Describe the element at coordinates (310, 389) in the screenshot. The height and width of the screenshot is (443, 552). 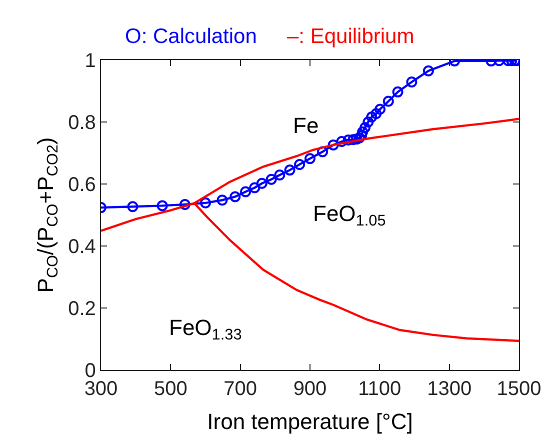
I see `x-tick-label: 900` at that location.